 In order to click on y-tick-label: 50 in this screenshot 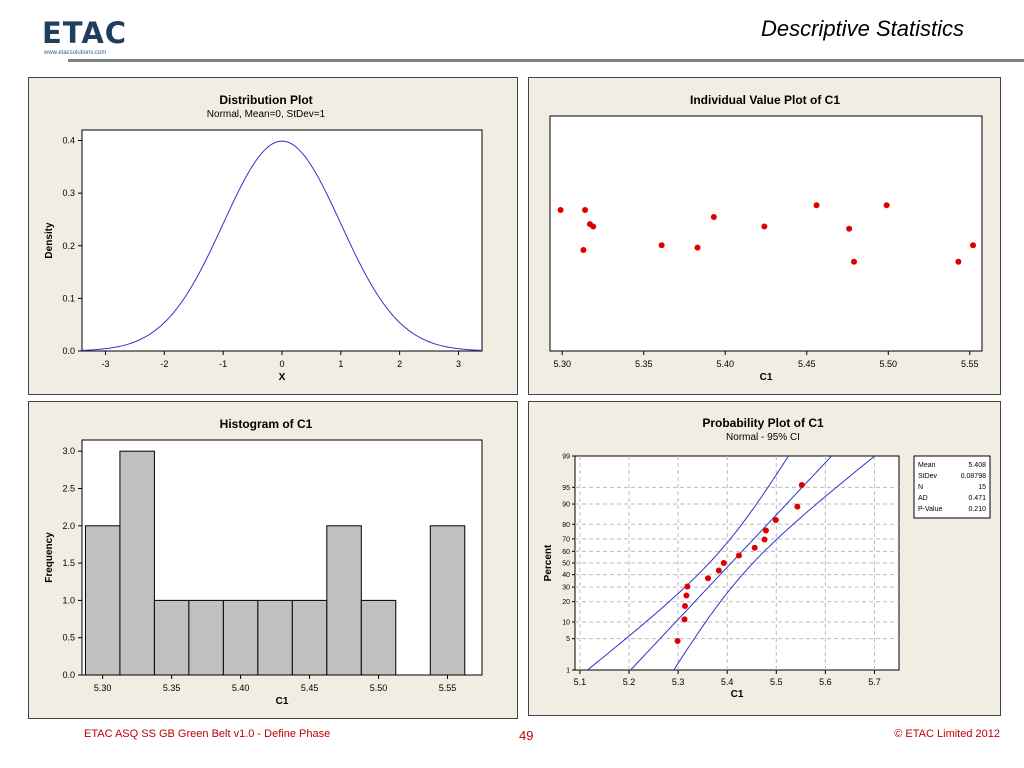, I will do `click(566, 564)`.